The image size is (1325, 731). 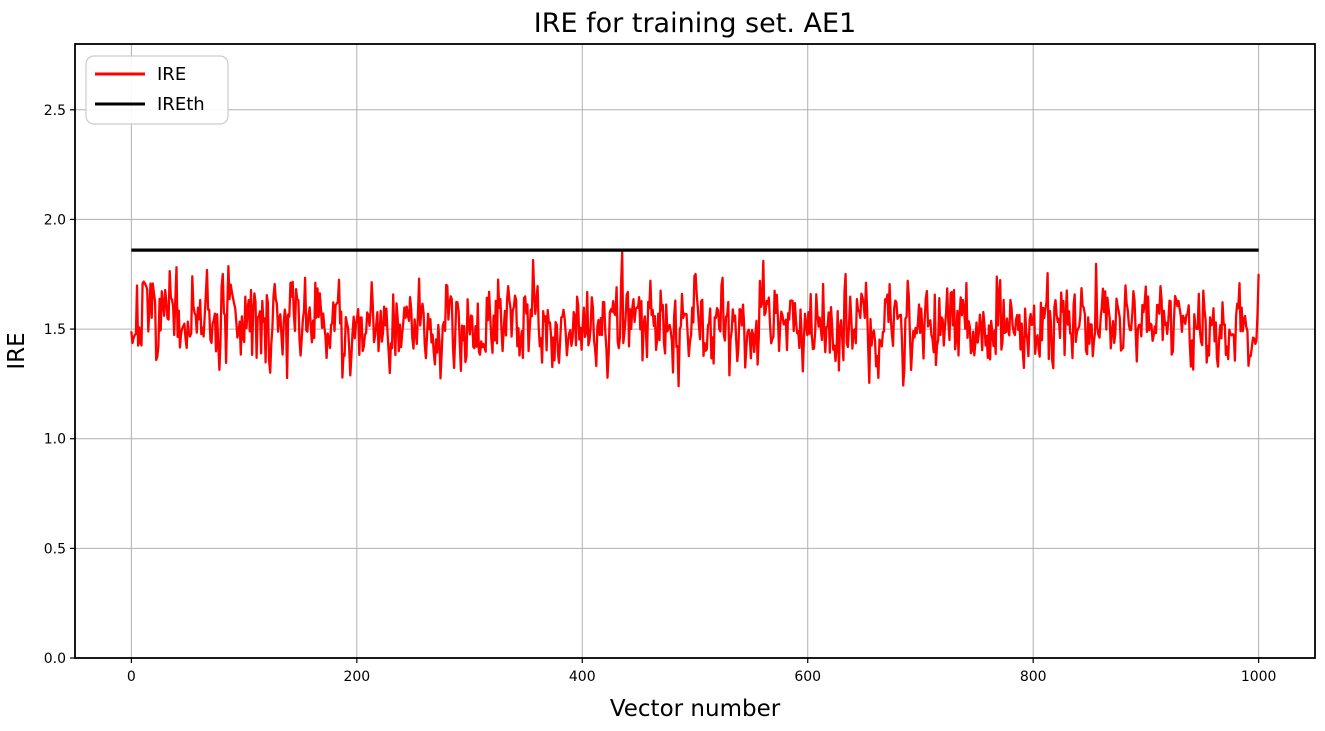 I want to click on y-tick-label: 0.0, so click(x=55, y=659).